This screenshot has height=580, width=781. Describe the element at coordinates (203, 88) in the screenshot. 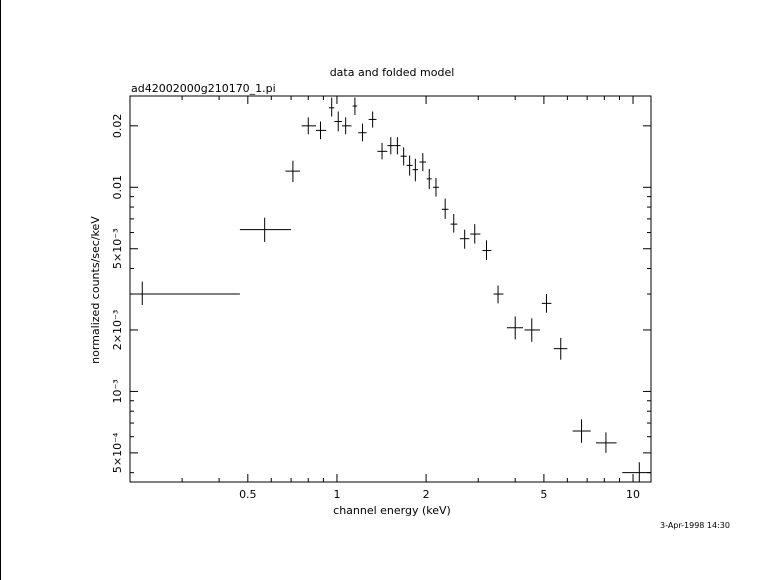

I see `chart-subtitle: ad42002000g210170_1.pi` at that location.